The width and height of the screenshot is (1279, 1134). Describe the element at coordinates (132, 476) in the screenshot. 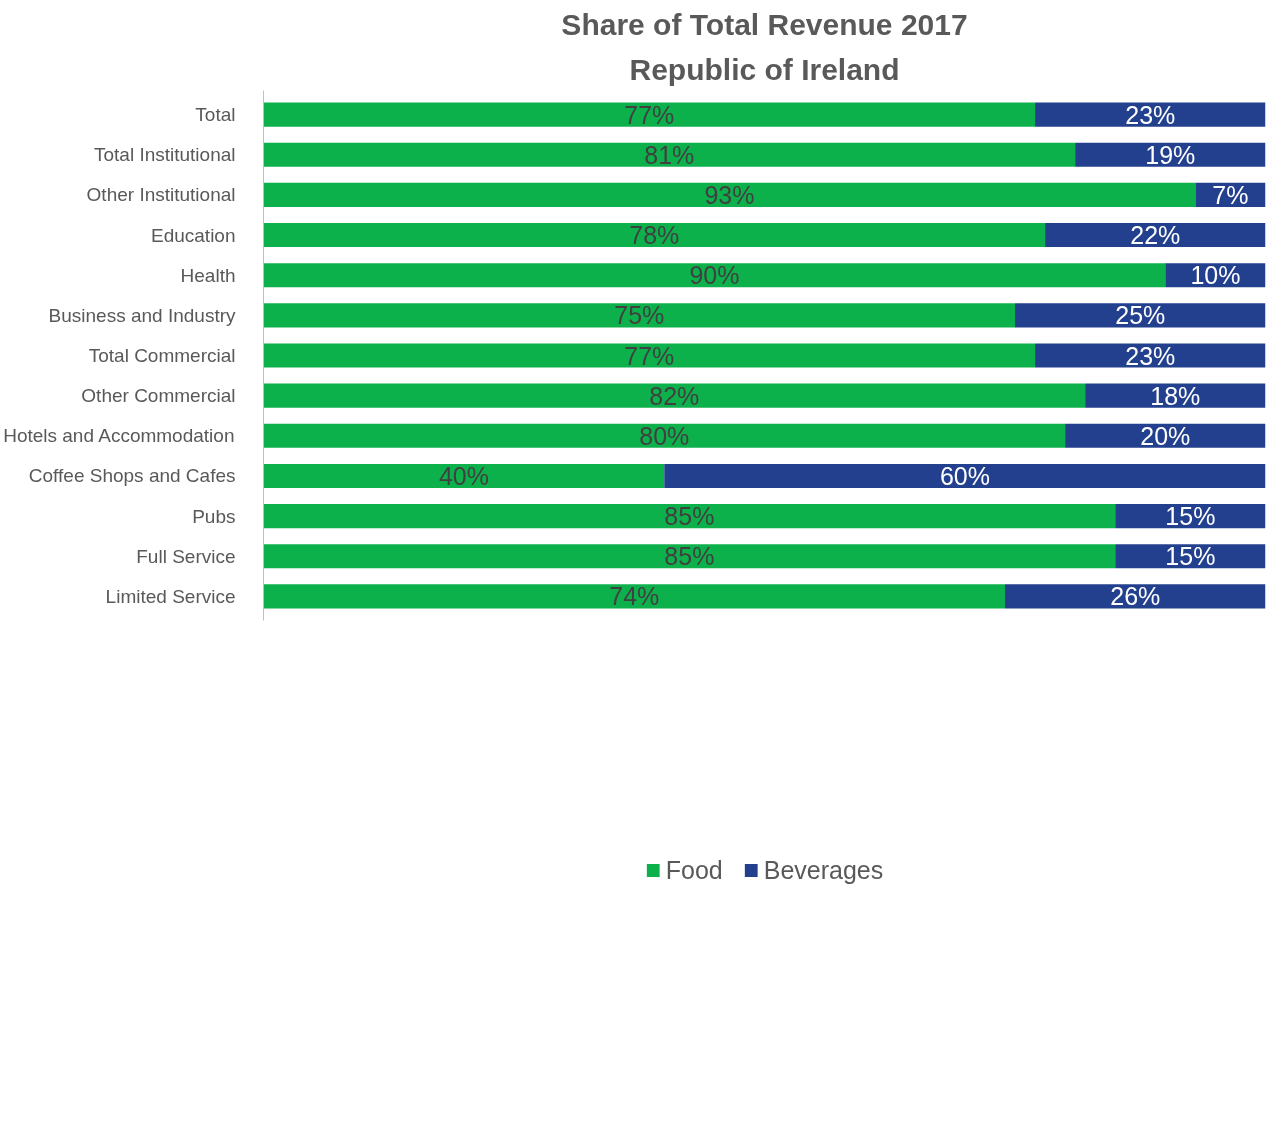

I see `y-tick-label: Coffee Shops and Cafes` at that location.